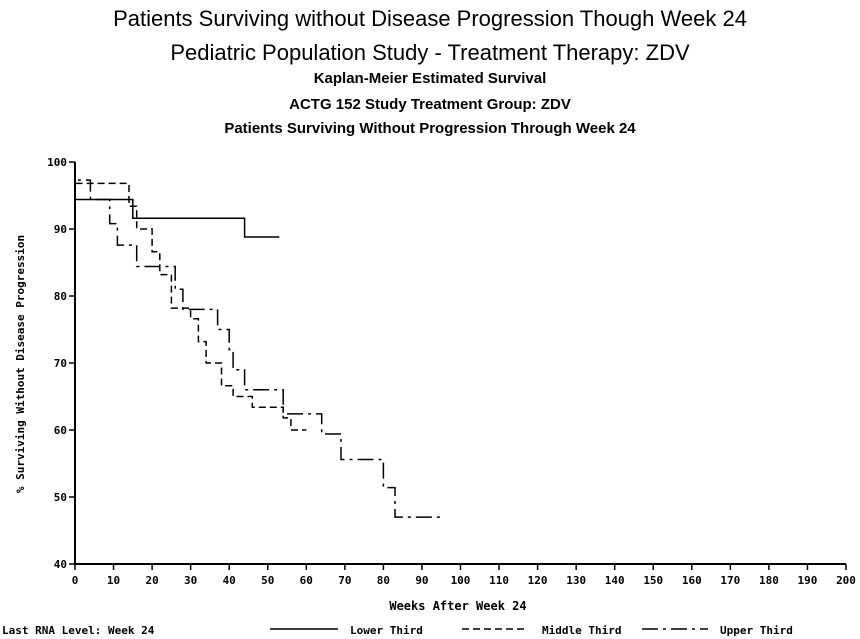 This screenshot has height=639, width=860. What do you see at coordinates (60, 564) in the screenshot?
I see `y-tick-label: 40` at bounding box center [60, 564].